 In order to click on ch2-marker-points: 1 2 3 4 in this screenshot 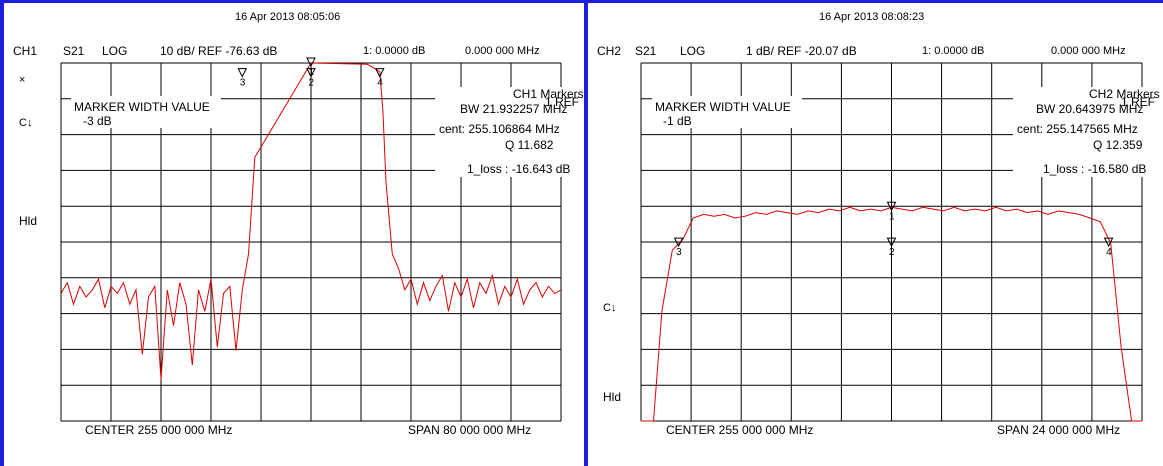, I will do `click(893, 229)`.